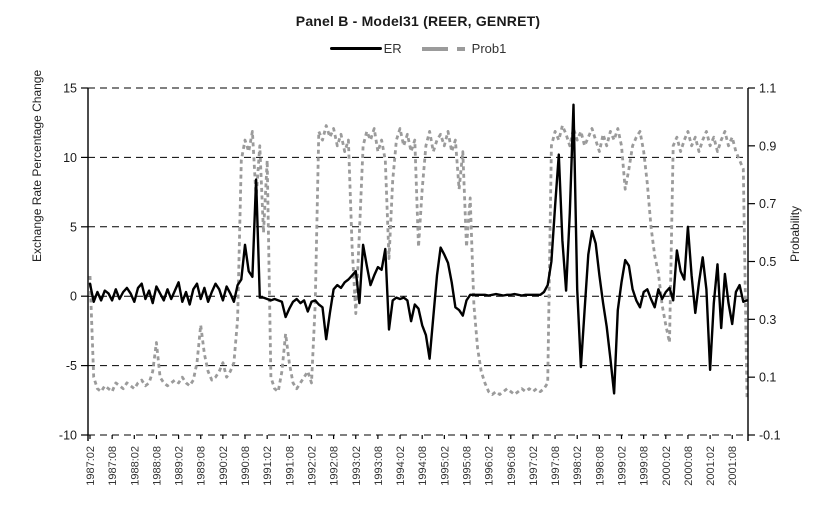  I want to click on x-axis-tick-label: 1991:02, so click(268, 466).